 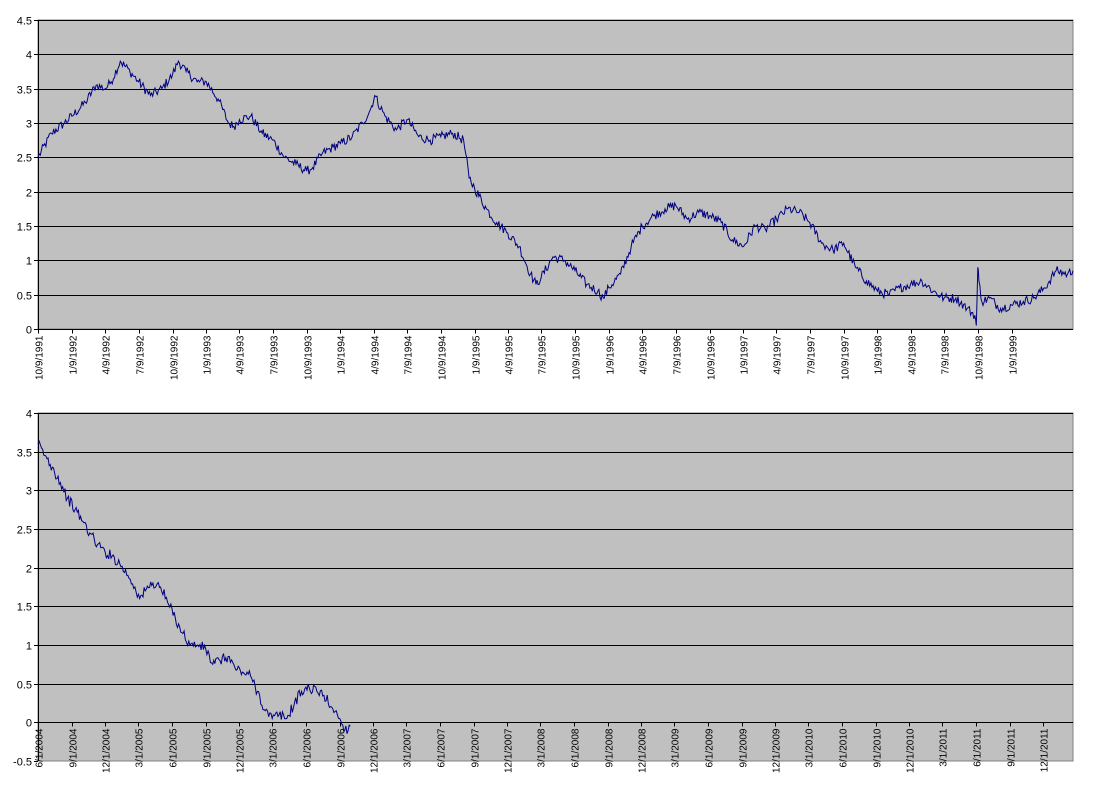 What do you see at coordinates (40, 747) in the screenshot?
I see `x-tick-label: 6/1/2004` at bounding box center [40, 747].